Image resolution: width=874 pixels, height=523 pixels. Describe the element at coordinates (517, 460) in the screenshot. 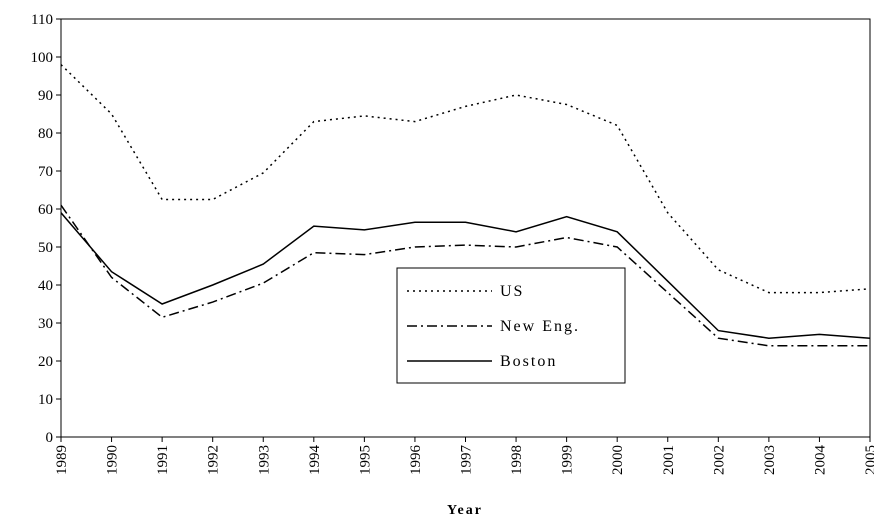

I see `x-tick-label: 1998` at that location.